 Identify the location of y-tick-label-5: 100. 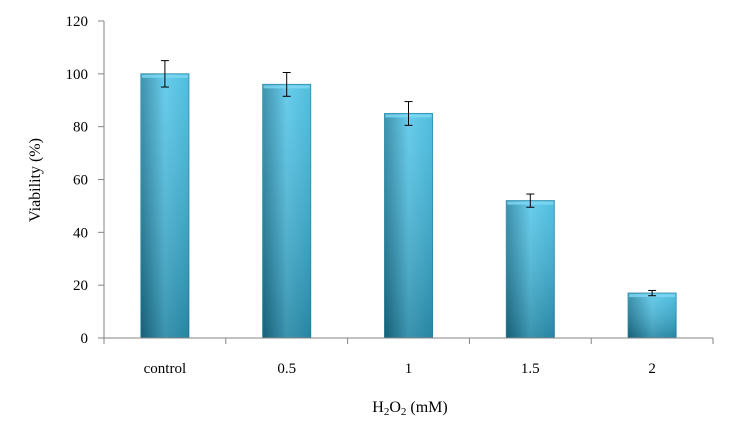
(77, 75).